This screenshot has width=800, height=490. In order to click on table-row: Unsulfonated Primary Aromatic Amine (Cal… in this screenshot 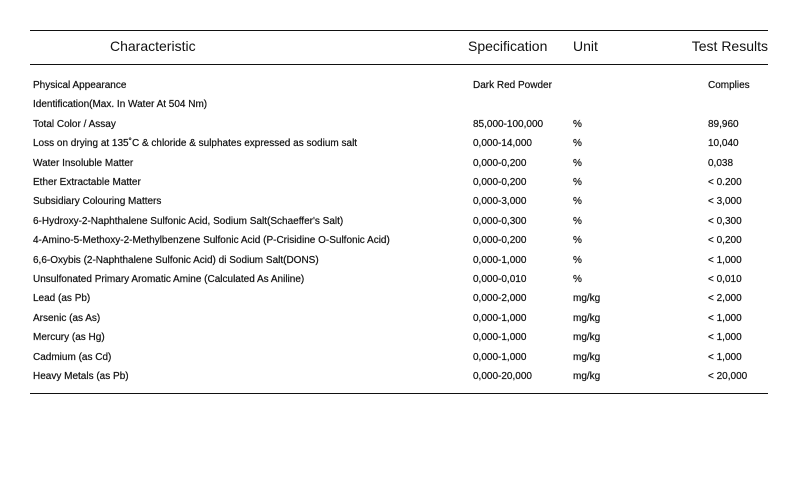, I will do `click(400, 283)`.